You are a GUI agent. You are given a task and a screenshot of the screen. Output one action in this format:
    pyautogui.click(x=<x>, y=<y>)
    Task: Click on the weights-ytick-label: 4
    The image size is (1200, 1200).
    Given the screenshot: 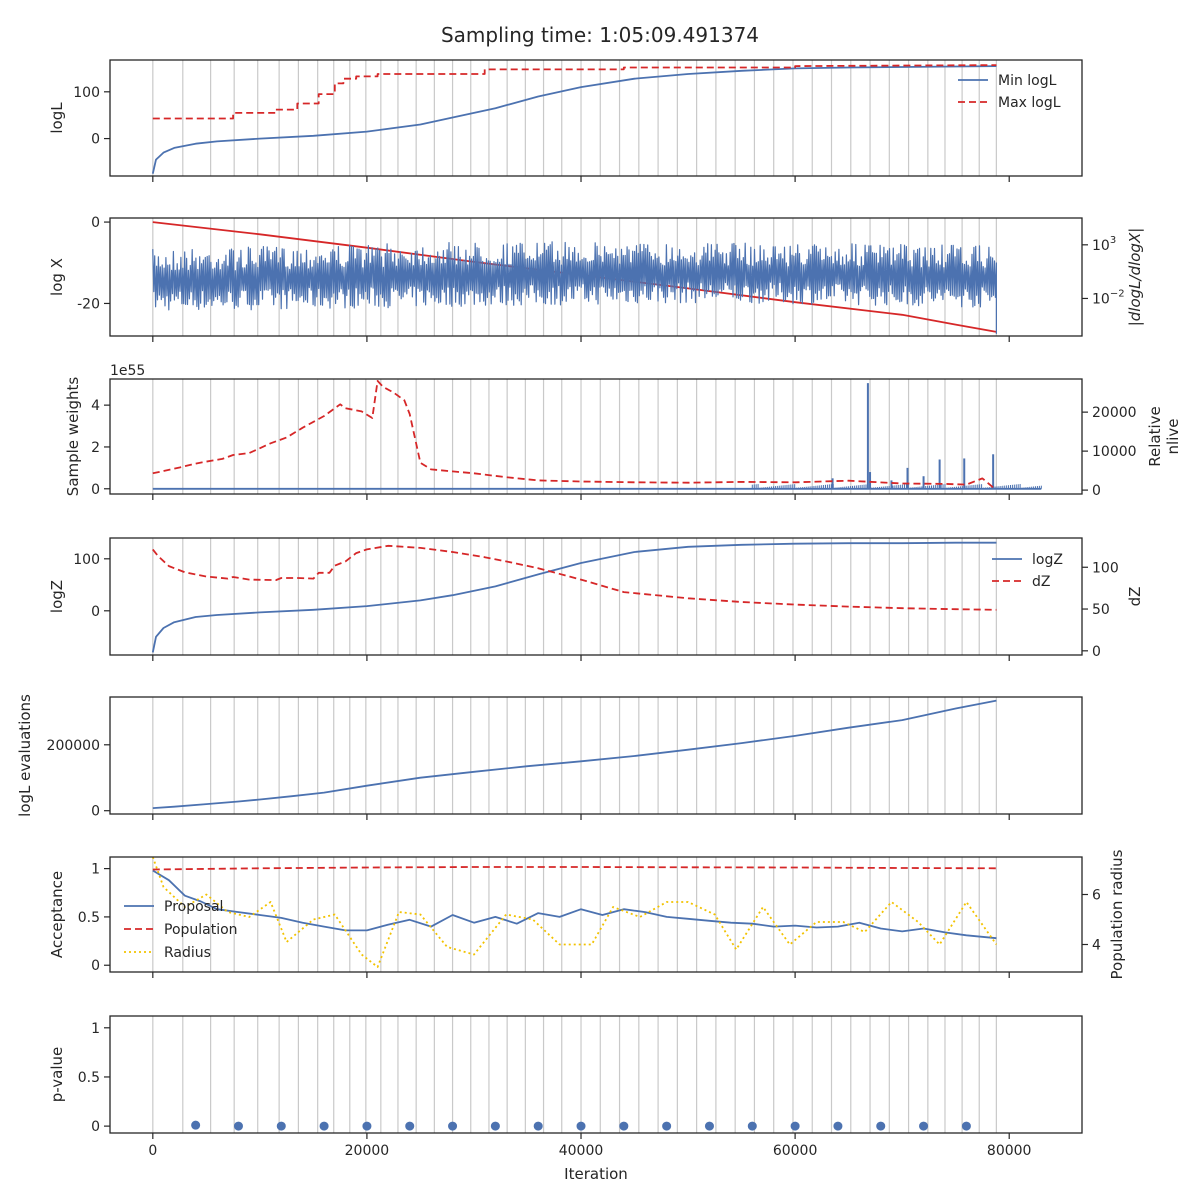 What is the action you would take?
    pyautogui.click(x=95, y=406)
    